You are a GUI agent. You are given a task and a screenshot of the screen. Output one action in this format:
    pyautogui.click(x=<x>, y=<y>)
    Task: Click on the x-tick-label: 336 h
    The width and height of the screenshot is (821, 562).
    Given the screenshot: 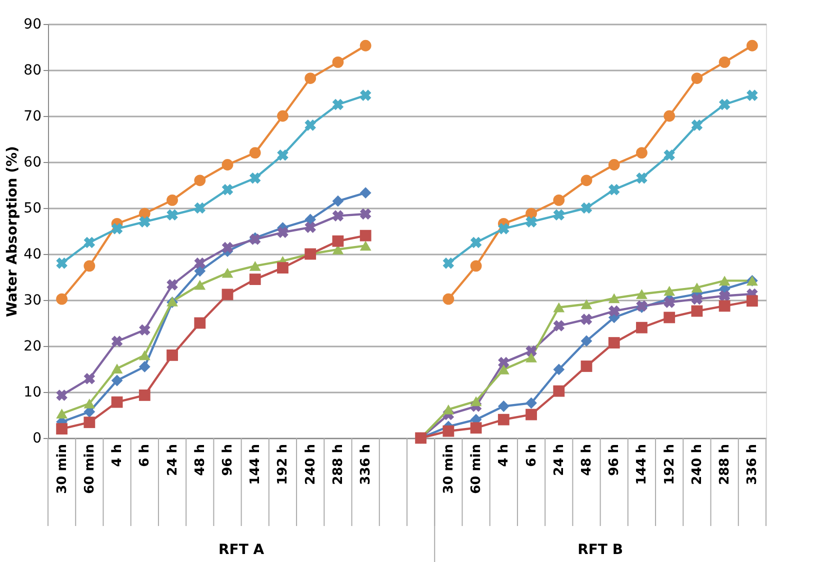 What is the action you would take?
    pyautogui.click(x=366, y=464)
    